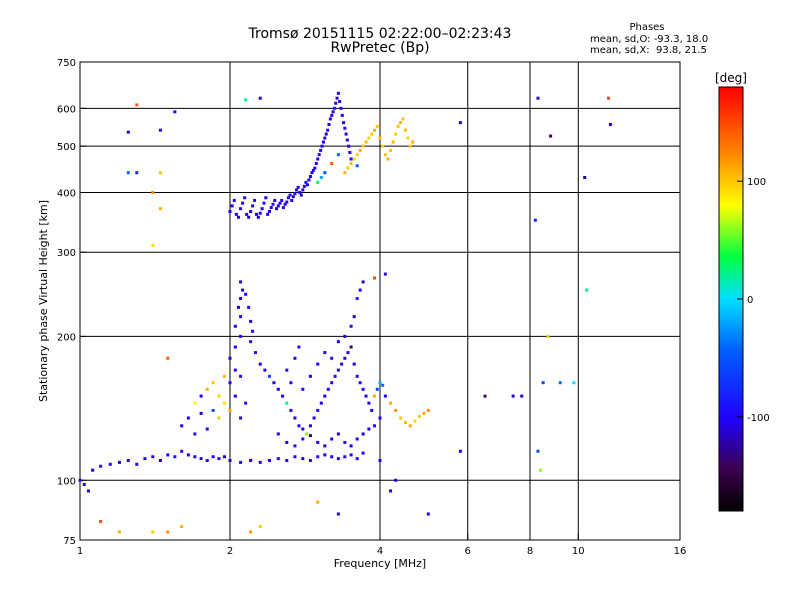  I want to click on chart-subtitle: RwPretec (Bp), so click(380, 48).